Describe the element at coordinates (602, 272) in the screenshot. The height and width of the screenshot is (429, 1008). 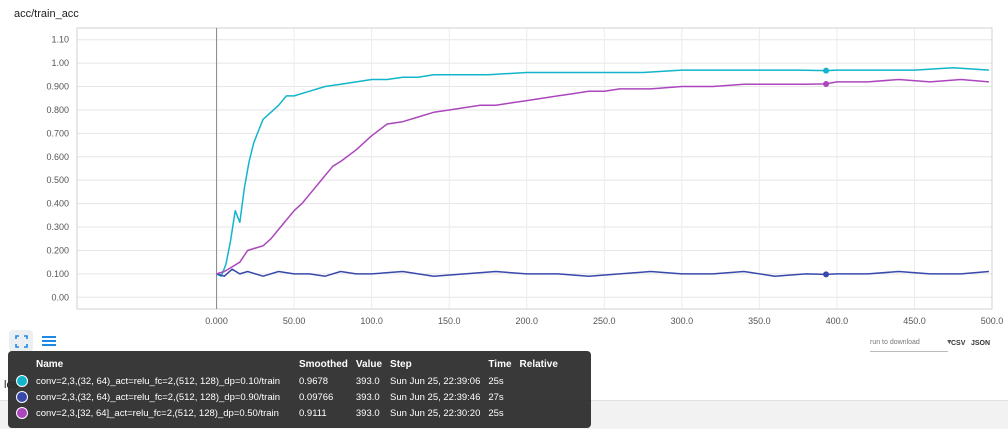
I see `series-line` at that location.